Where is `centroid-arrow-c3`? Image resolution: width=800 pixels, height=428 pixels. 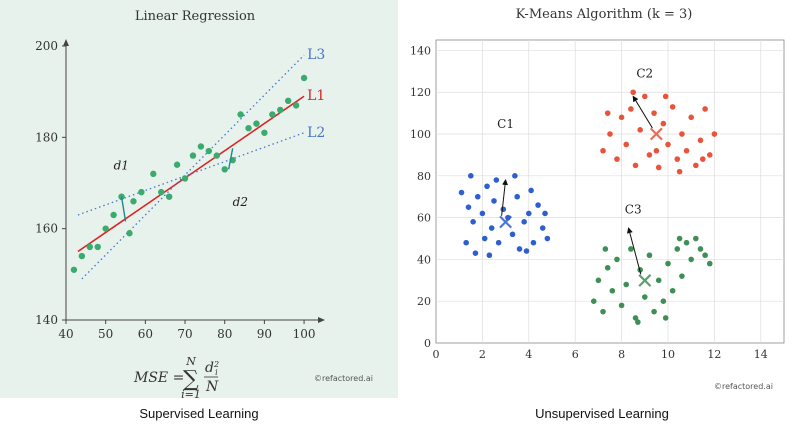 centroid-arrow-c3 is located at coordinates (634, 251).